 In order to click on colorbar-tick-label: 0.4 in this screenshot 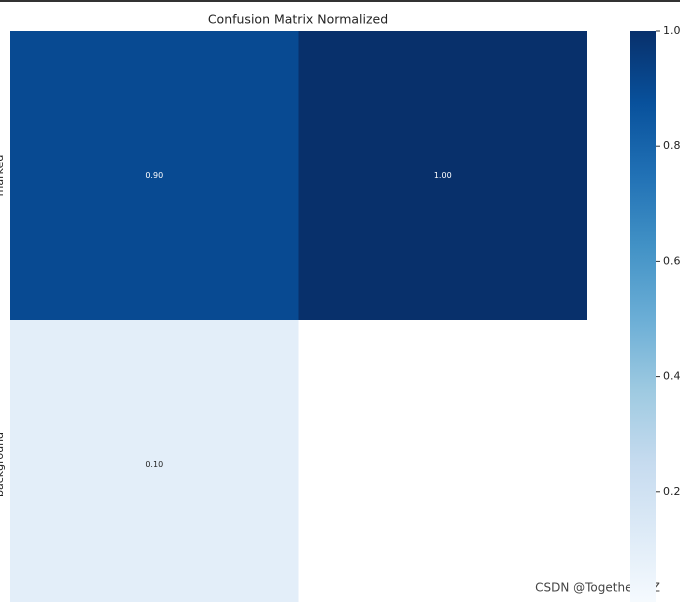, I will do `click(671, 376)`.